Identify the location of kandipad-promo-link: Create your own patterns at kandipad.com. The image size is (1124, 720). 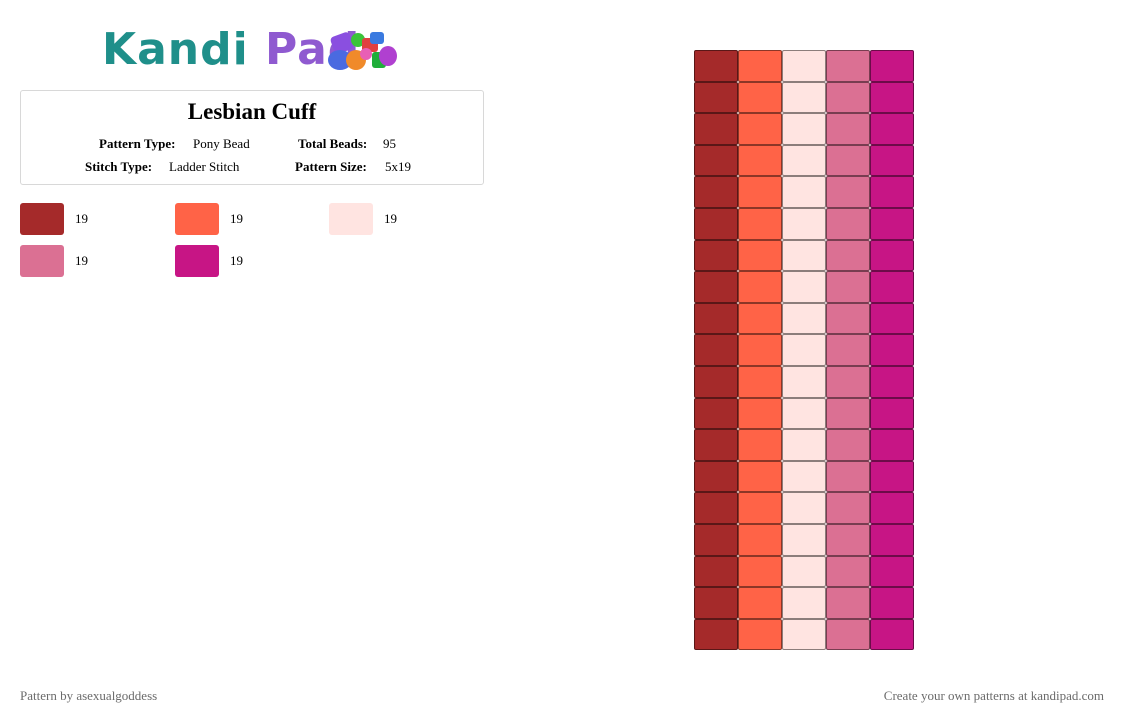
(993, 695).